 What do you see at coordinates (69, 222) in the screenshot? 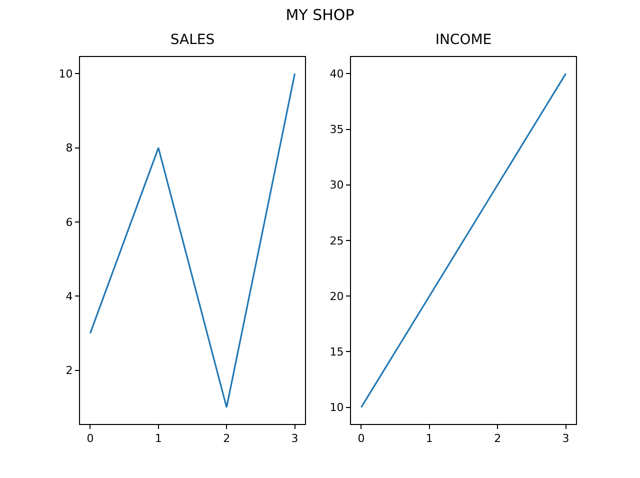
I see `y-tick-label: 6` at bounding box center [69, 222].